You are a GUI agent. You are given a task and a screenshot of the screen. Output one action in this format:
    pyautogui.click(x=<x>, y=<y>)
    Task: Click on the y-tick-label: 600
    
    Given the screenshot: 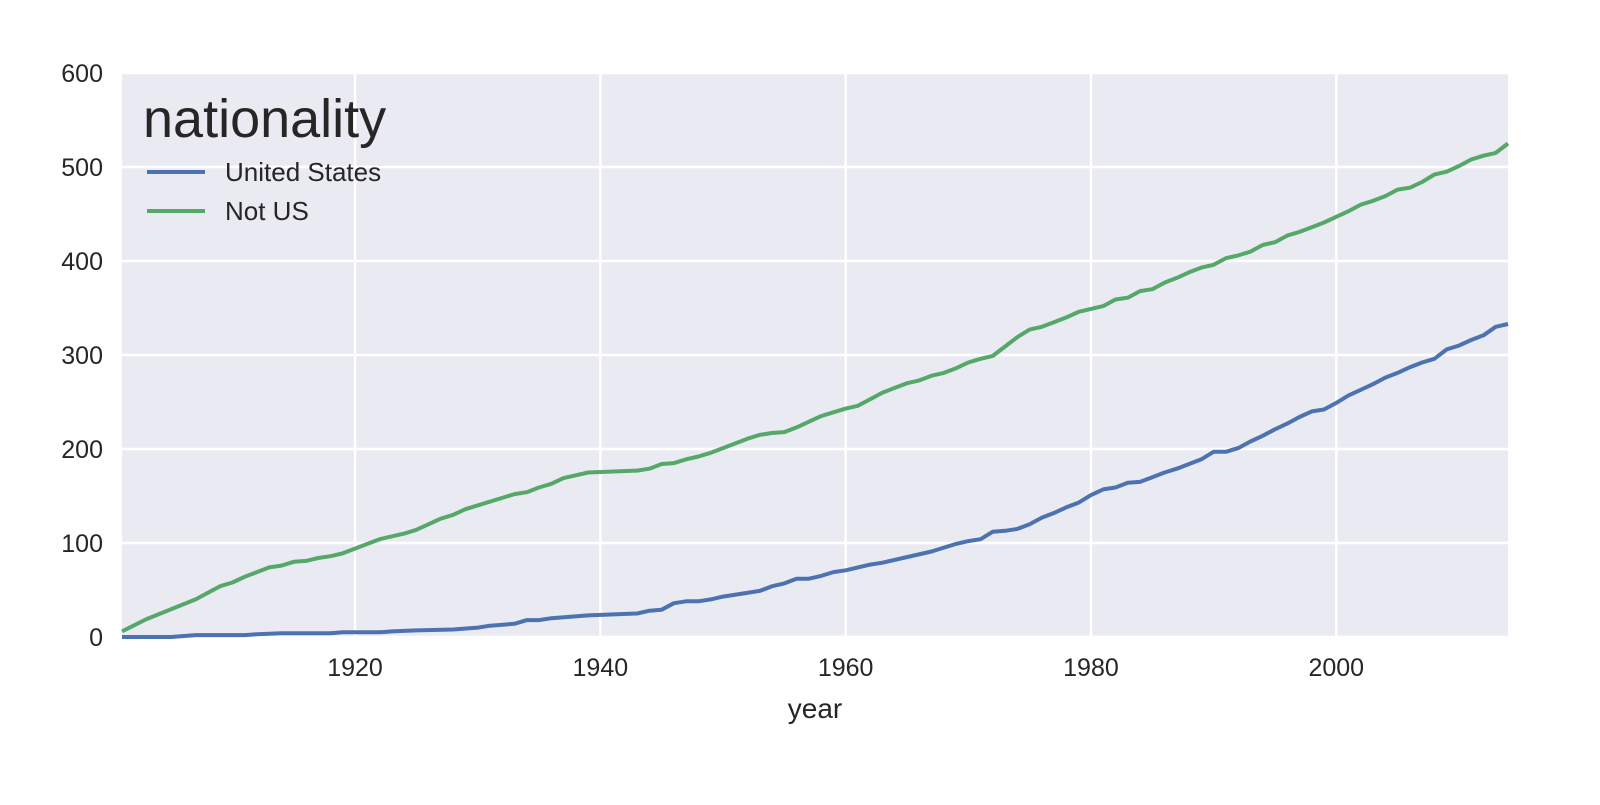 What is the action you would take?
    pyautogui.click(x=82, y=74)
    